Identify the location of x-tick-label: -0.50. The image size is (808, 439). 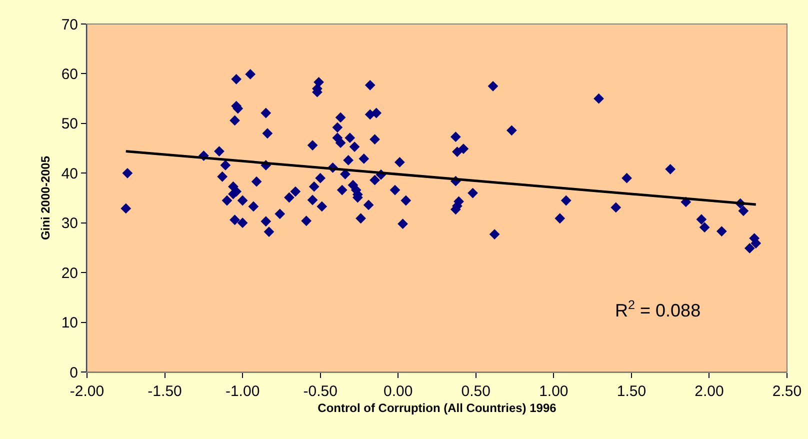
(320, 391).